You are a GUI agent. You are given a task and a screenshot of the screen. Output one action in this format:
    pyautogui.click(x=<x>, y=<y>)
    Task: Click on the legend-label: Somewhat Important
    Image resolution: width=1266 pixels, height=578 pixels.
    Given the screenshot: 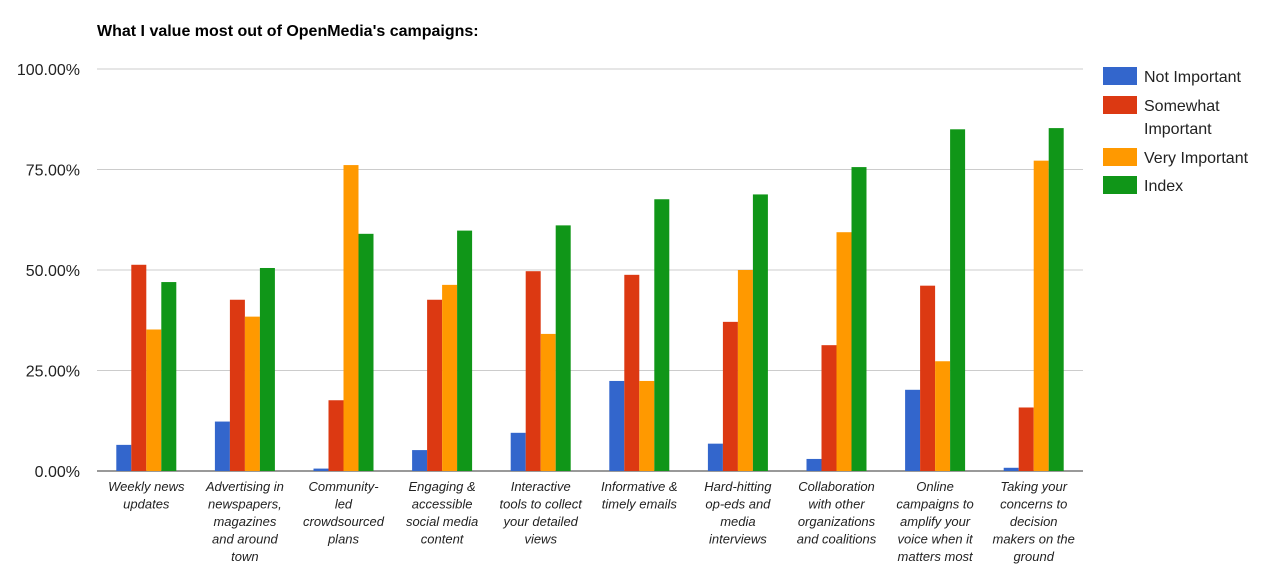 What is the action you would take?
    pyautogui.click(x=1182, y=118)
    